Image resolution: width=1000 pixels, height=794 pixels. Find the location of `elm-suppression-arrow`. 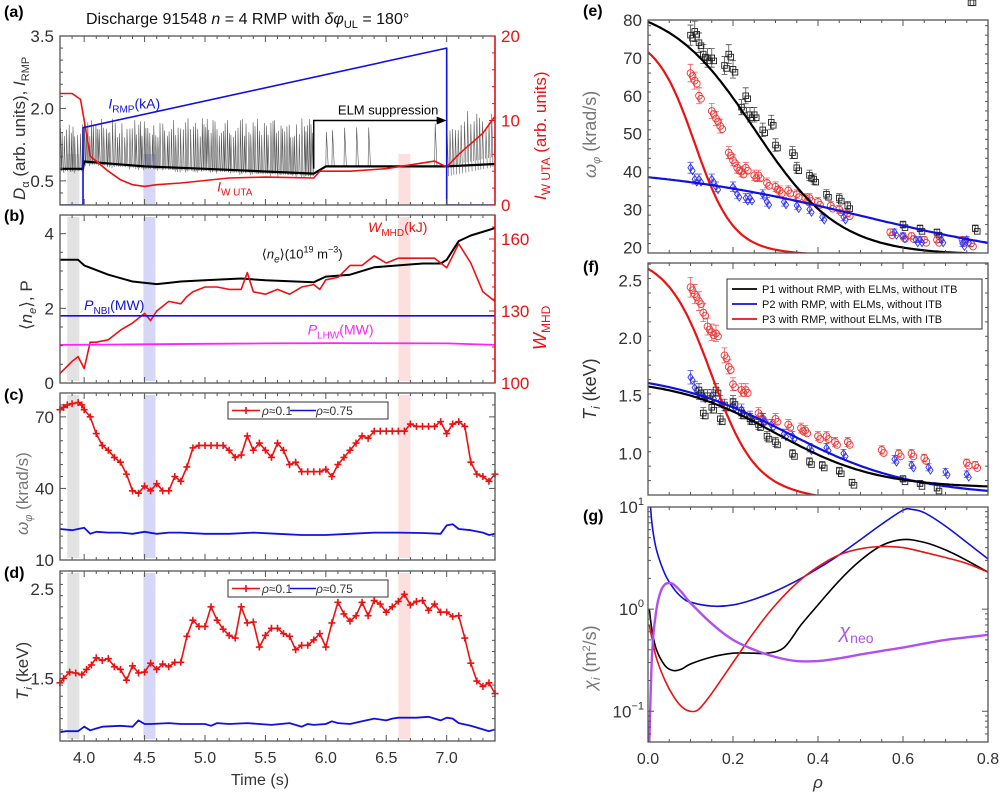

elm-suppression-arrow is located at coordinates (376, 144).